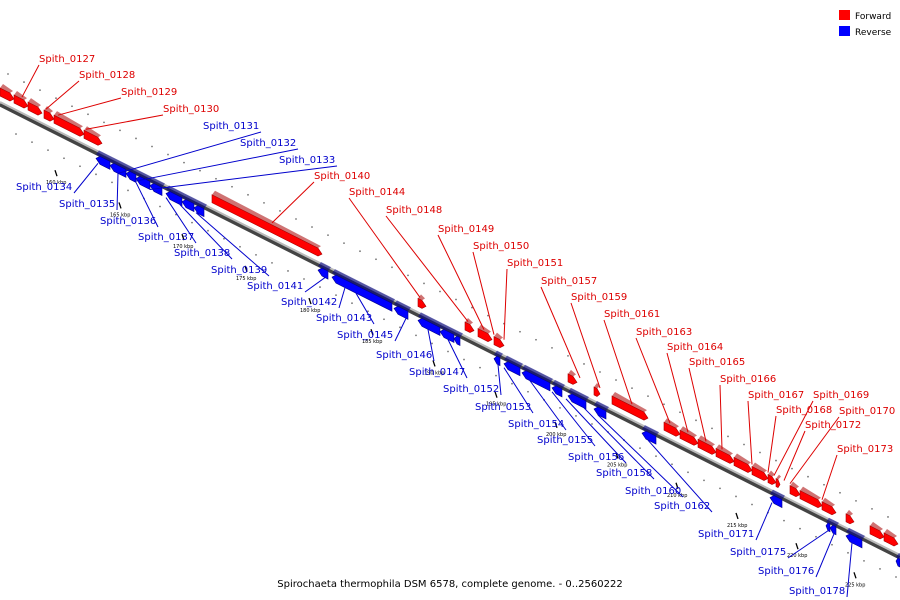 This screenshot has height=600, width=900. I want to click on reverse-gene-label: Spith_0135, so click(87, 204).